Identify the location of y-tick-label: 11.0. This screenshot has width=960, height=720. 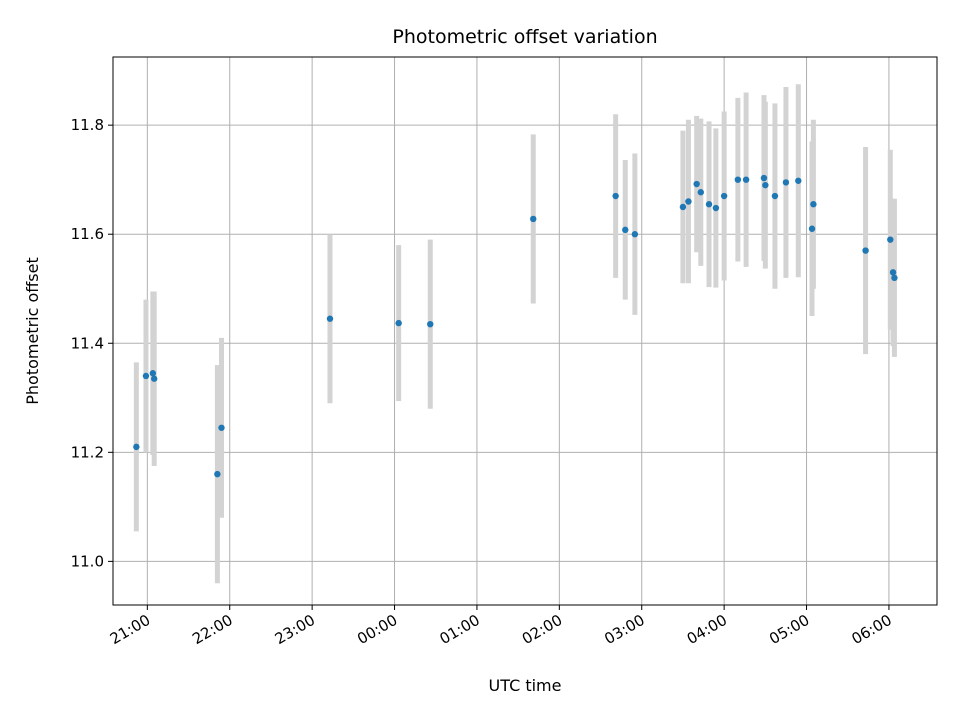
(87, 561).